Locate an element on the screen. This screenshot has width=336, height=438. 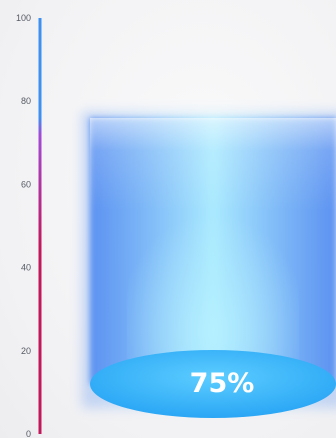
scale-tick-label: 60 is located at coordinates (26, 184).